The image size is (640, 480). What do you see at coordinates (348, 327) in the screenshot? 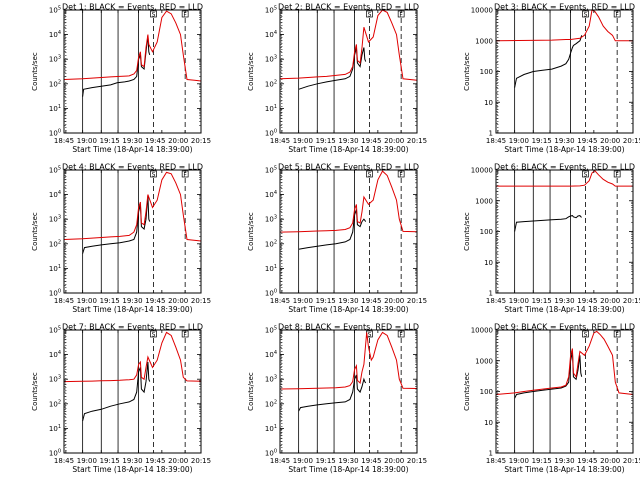
I see `panel-title: Det 8: BLACK = Events, RED = LLD` at bounding box center [348, 327].